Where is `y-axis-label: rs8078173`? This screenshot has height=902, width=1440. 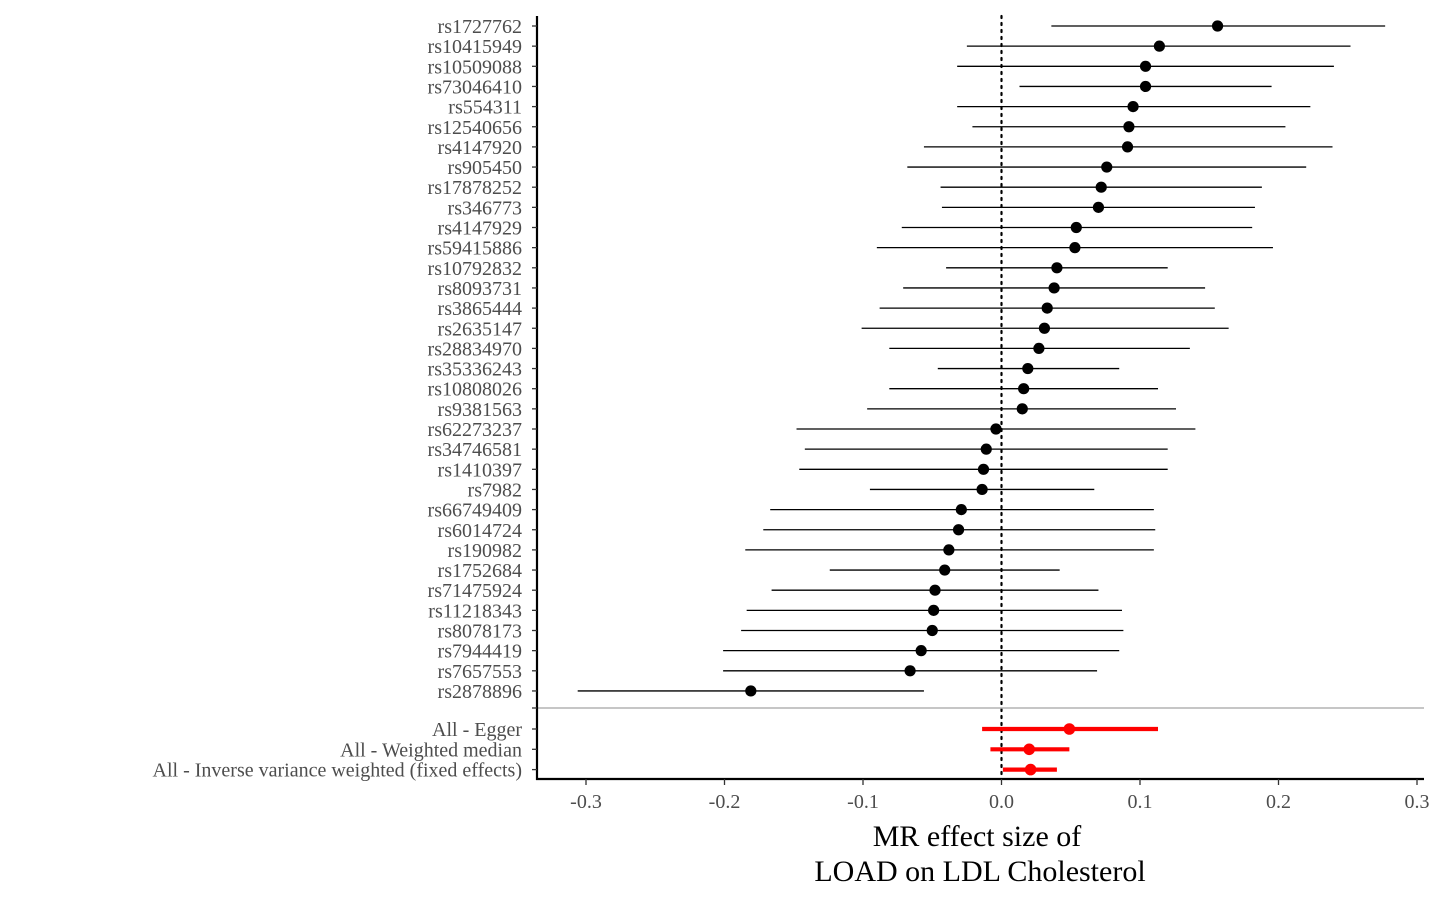
y-axis-label: rs8078173 is located at coordinates (480, 632).